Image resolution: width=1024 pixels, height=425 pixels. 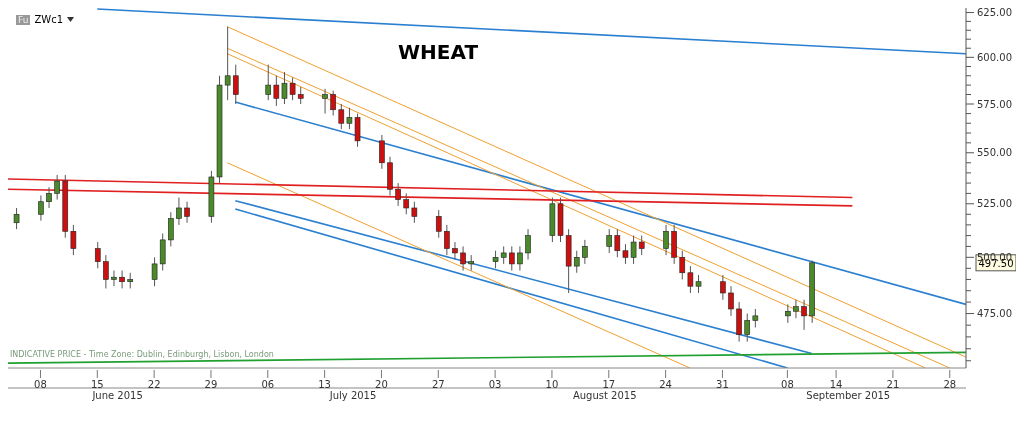 What do you see at coordinates (438, 52) in the screenshot?
I see `text: WHEAT` at bounding box center [438, 52].